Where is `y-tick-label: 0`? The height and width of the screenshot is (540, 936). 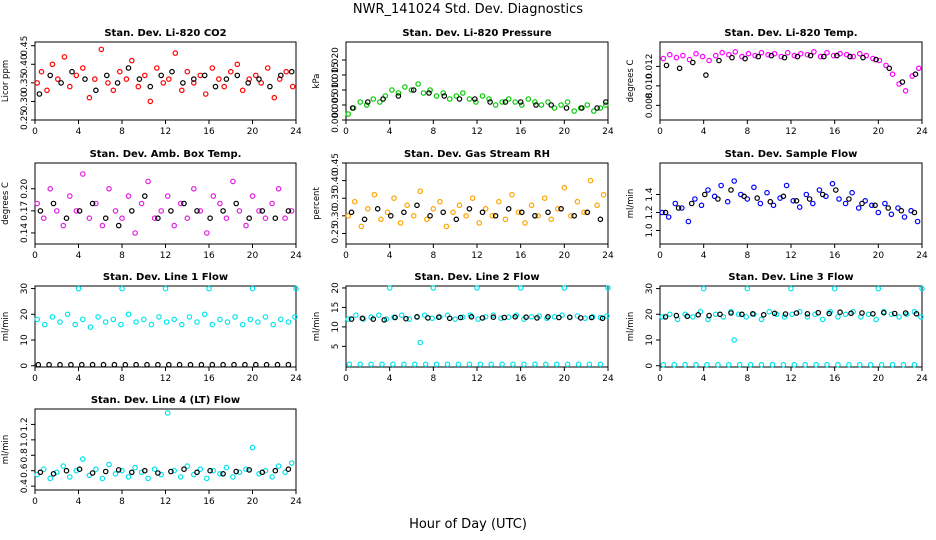 y-tick-label: 0 is located at coordinates (650, 366).